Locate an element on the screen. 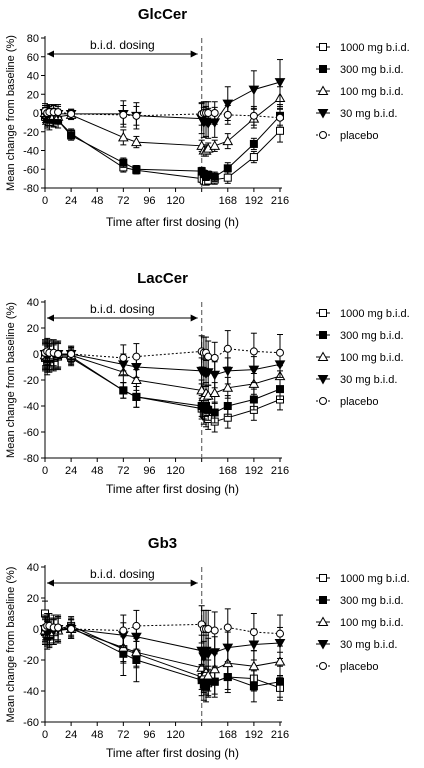  legend-label: 300 mg b.i.d. is located at coordinates (372, 336).